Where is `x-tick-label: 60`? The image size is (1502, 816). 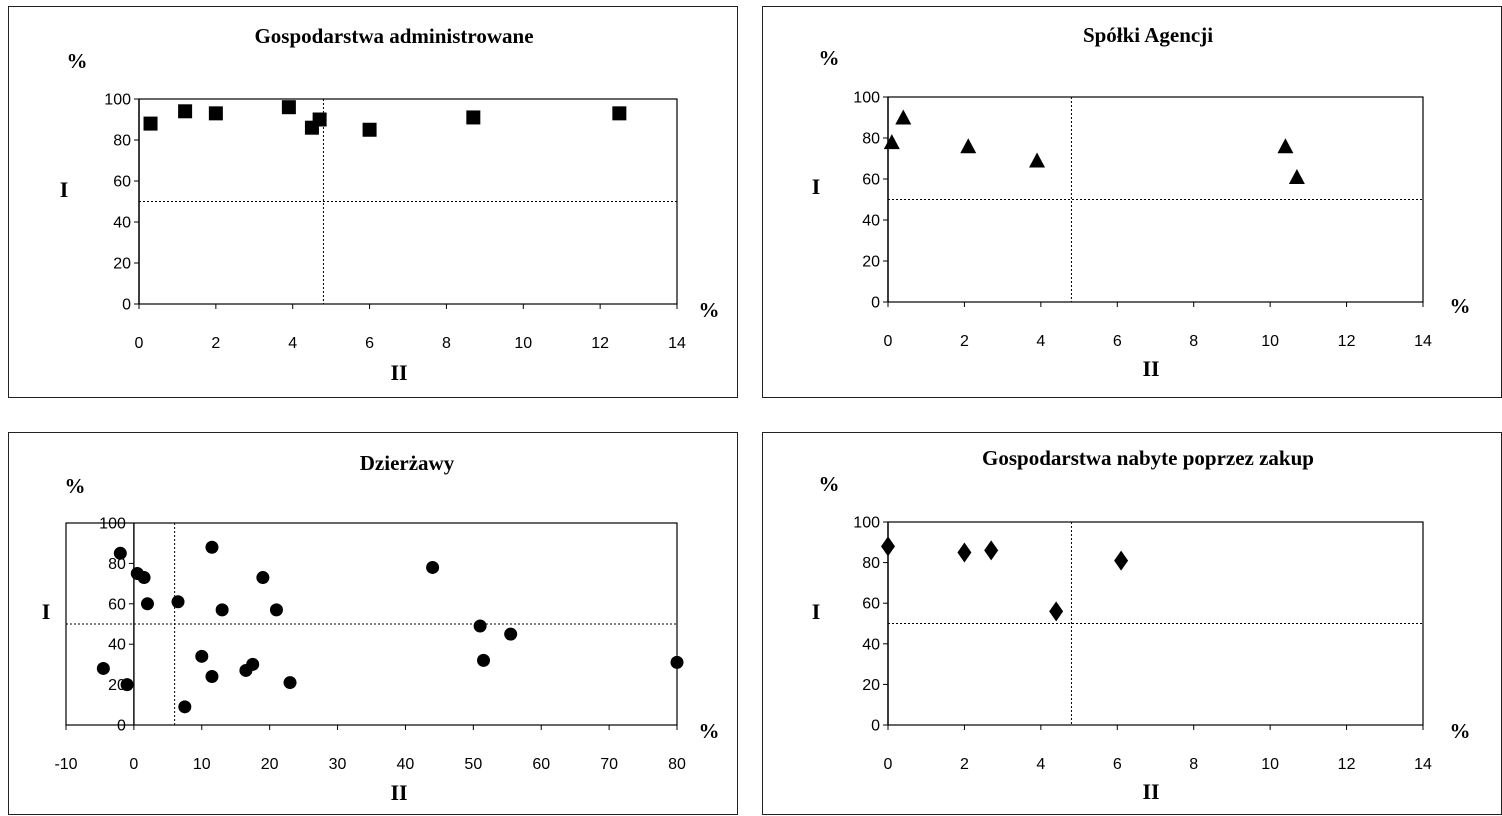
x-tick-label: 60 is located at coordinates (541, 764).